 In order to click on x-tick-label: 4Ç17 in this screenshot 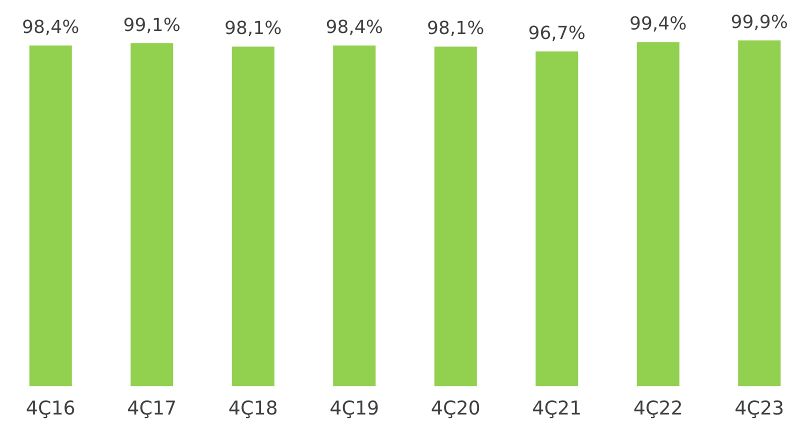, I will do `click(152, 409)`.